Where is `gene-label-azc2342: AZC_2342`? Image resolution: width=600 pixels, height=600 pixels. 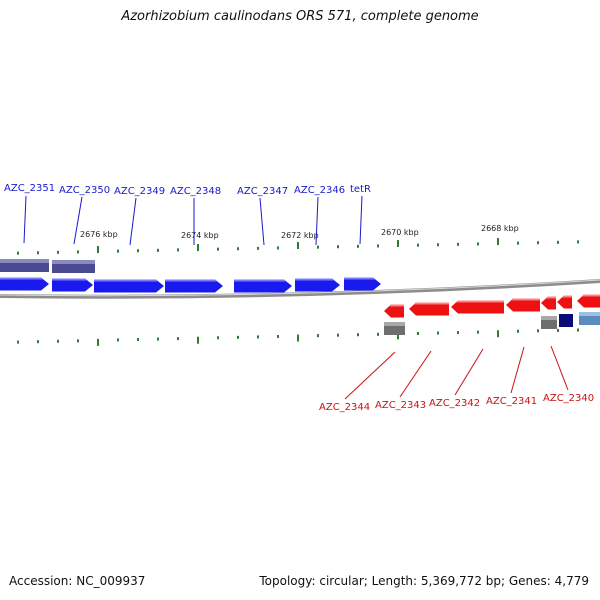
gene-label-azc2342: AZC_2342 is located at coordinates (454, 403).